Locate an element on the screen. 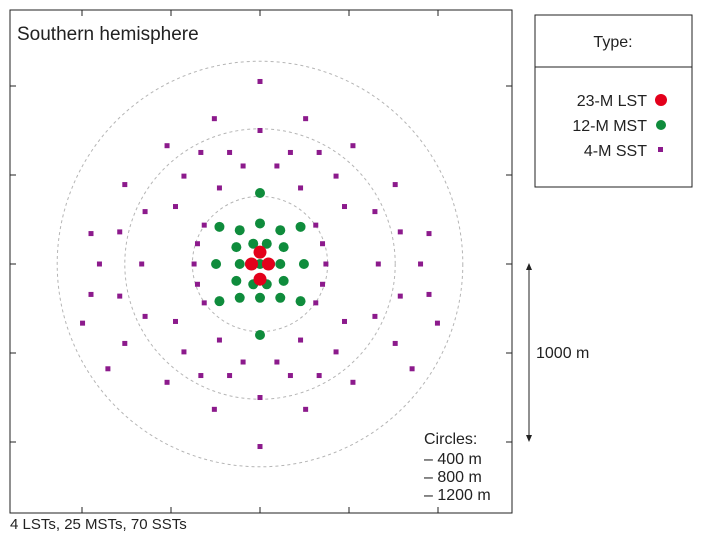 This screenshot has height=534, width=701. legend-marker-lst is located at coordinates (661, 100).